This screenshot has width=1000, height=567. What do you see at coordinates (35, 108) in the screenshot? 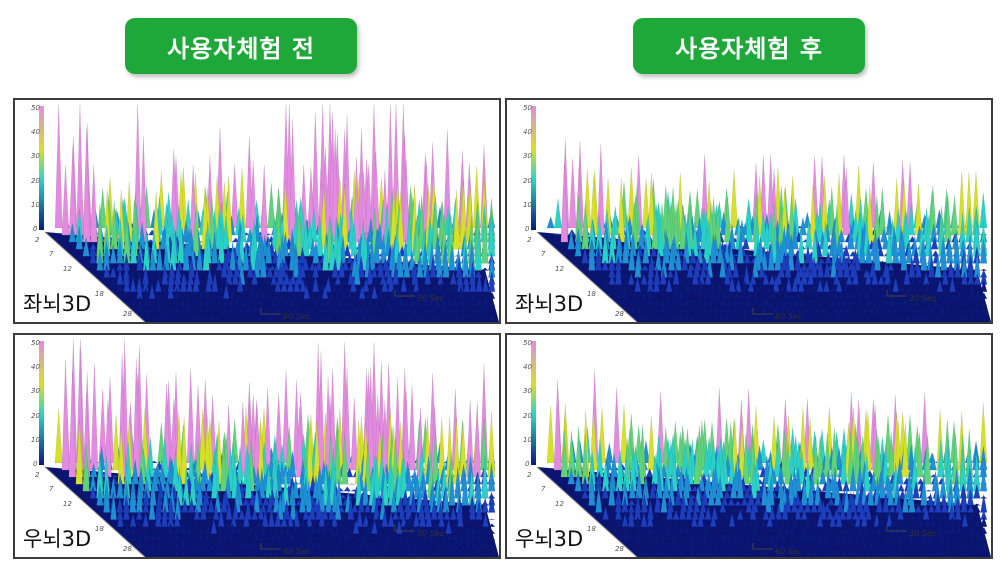
I see `z-tick: 50` at bounding box center [35, 108].